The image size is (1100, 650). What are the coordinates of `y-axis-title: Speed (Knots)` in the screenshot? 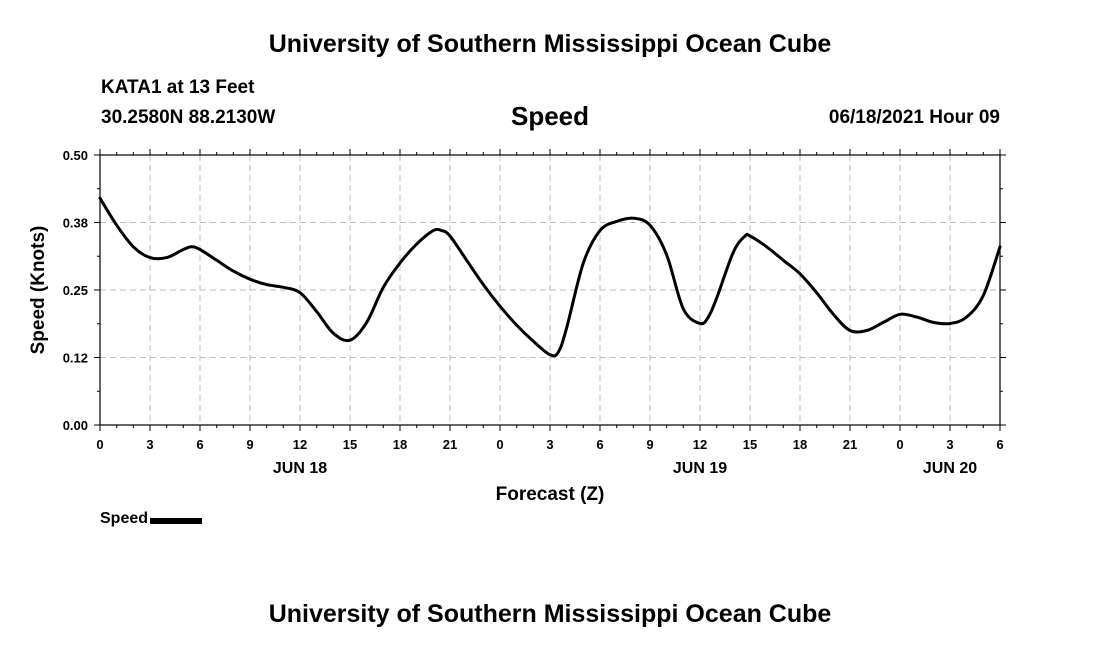 It's located at (38, 290).